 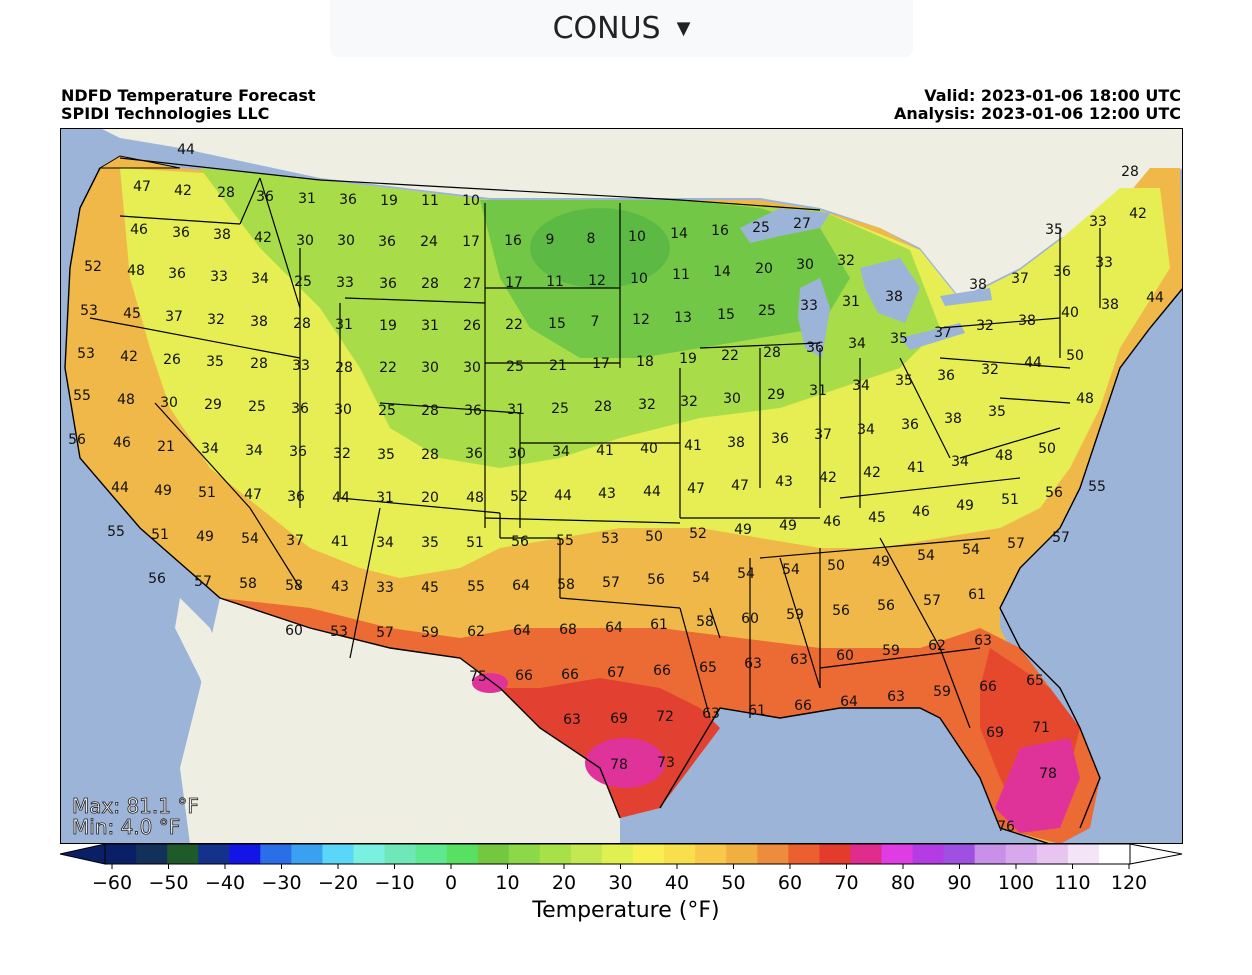 I want to click on colorbar-tick-label: −40, so click(x=225, y=882).